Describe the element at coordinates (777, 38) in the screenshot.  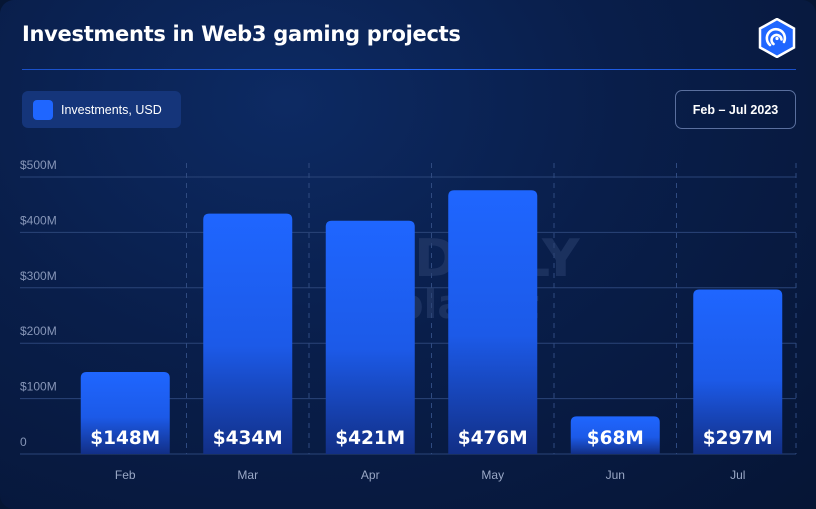
I see `odaily-logo-icon` at that location.